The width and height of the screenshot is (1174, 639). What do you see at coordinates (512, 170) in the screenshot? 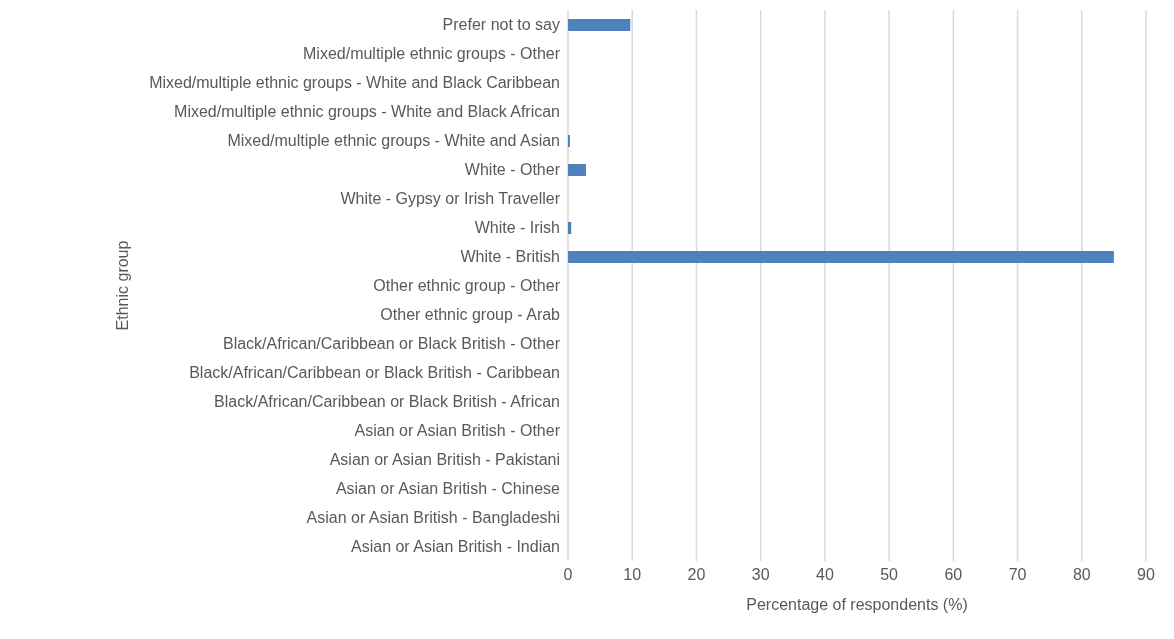
I see `y-tick-label: White - Other` at bounding box center [512, 170].